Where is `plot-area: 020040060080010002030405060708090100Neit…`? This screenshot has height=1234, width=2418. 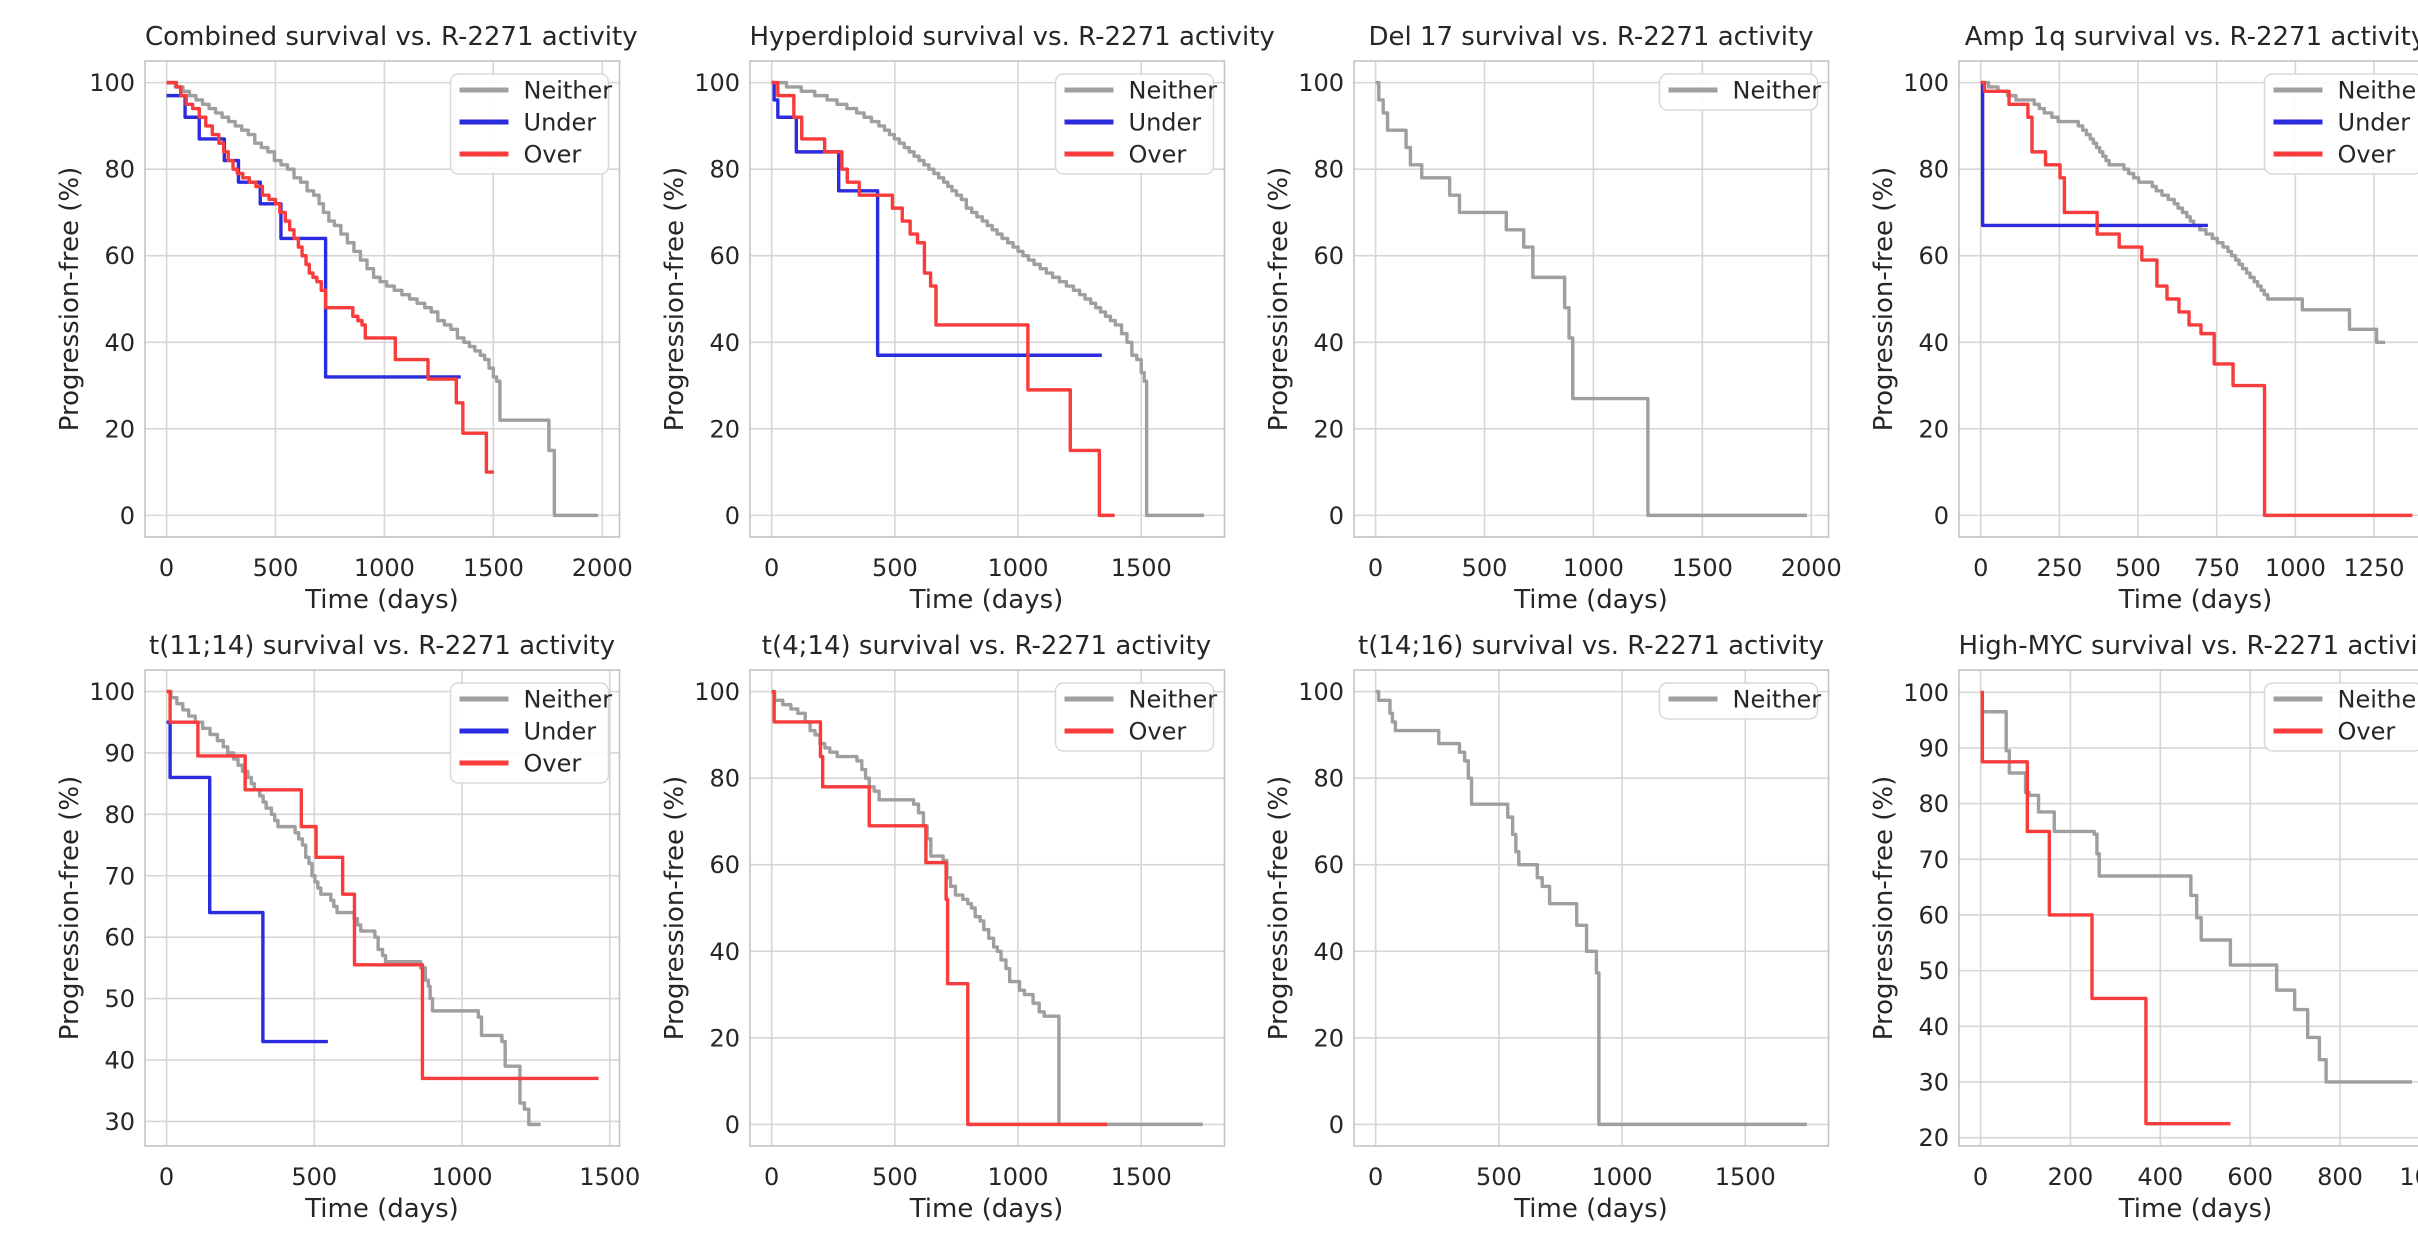
plot-area: 020040060080010002030405060708090100Neit… is located at coordinates (2136, 929).